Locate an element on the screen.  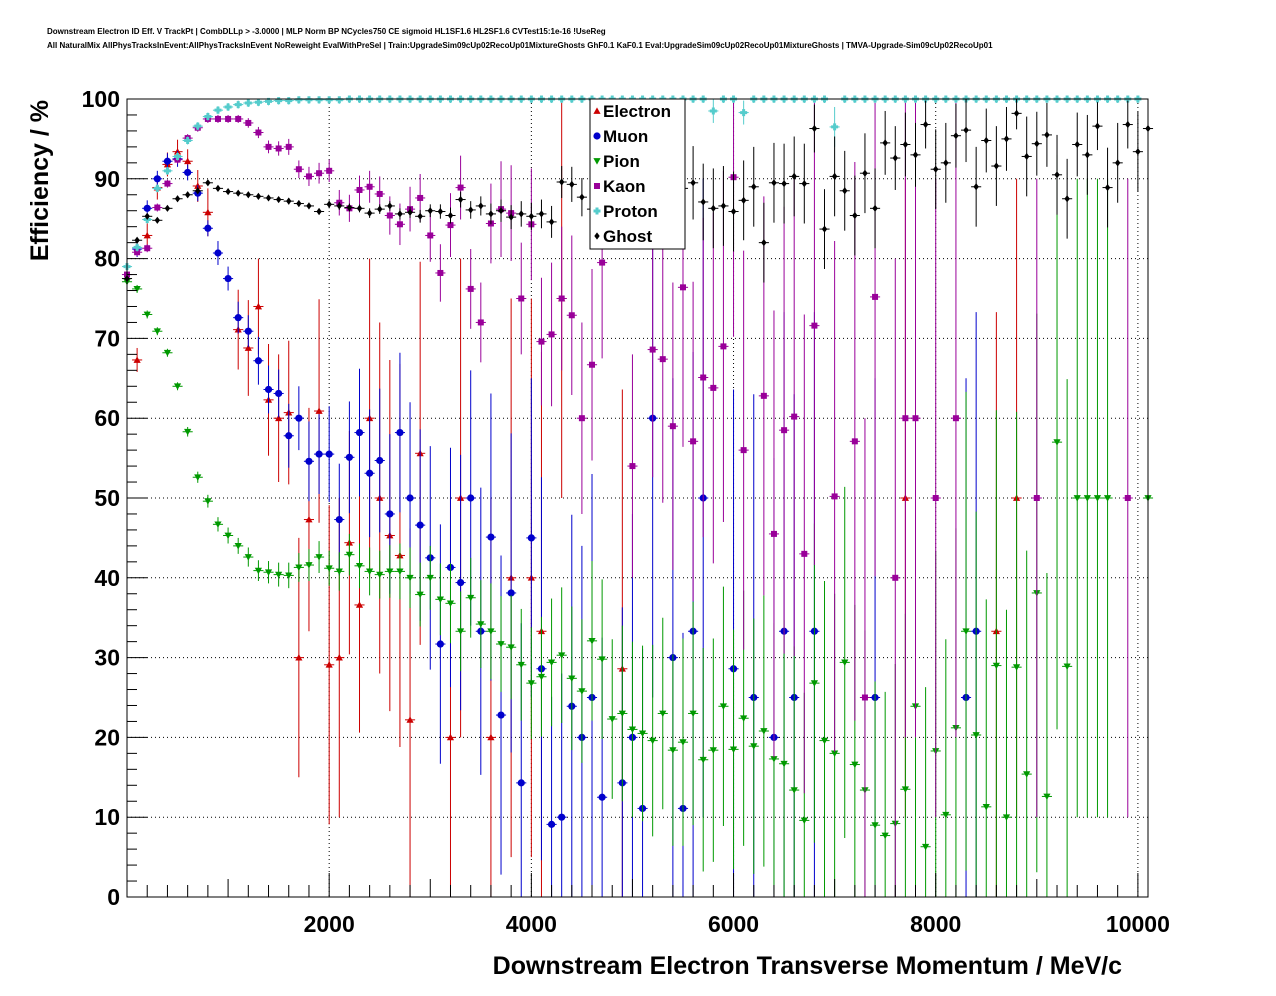
legend-label-pion: Pion is located at coordinates (621, 161).